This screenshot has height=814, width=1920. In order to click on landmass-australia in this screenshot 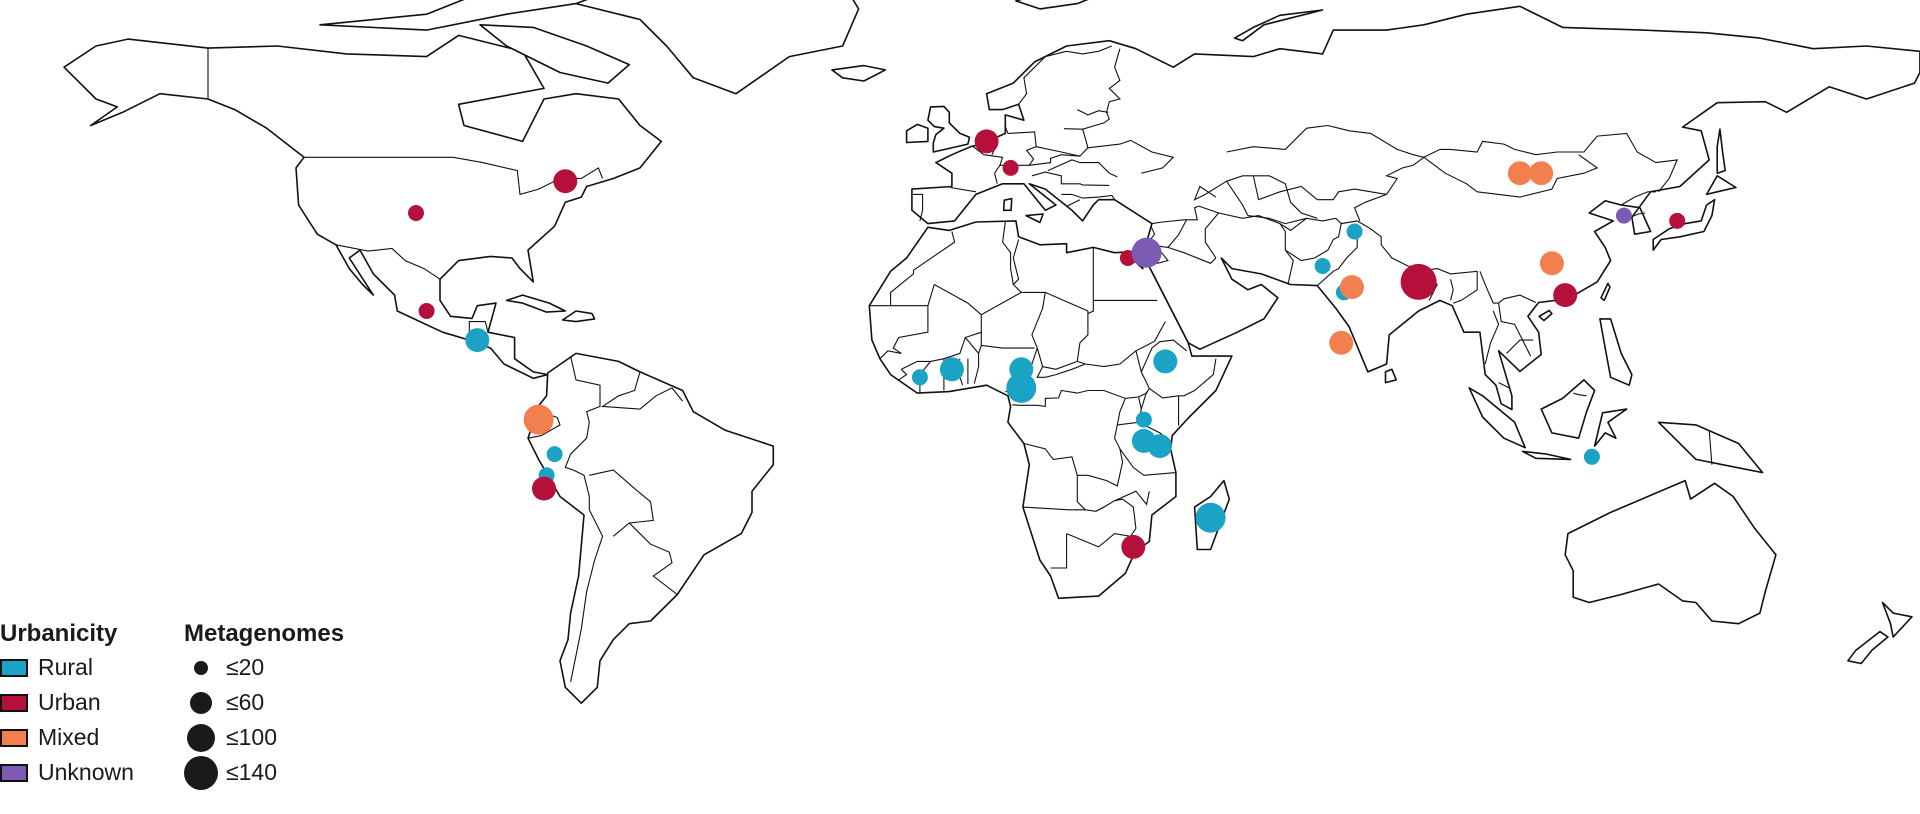, I will do `click(1670, 552)`.